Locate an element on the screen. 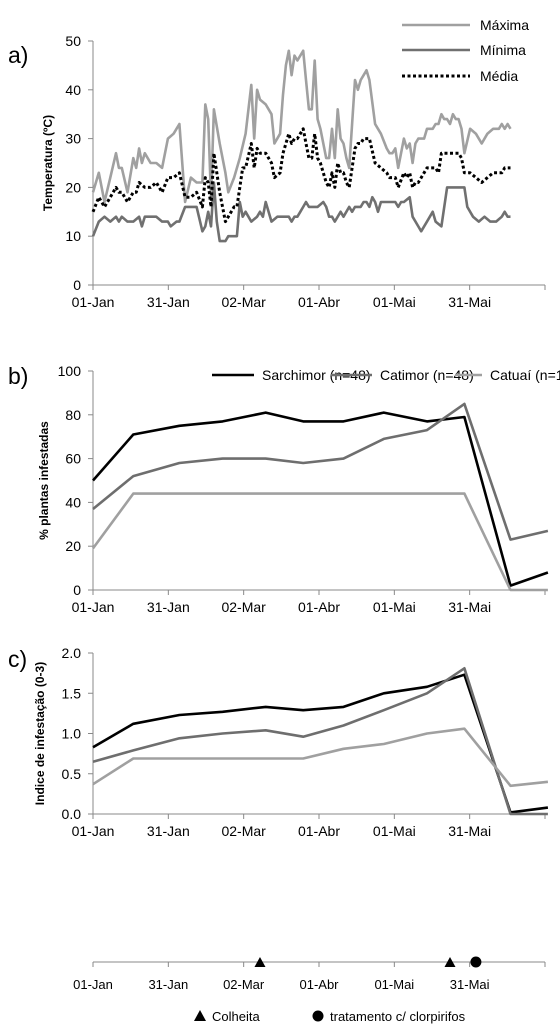 Image resolution: width=560 pixels, height=1026 pixels. panel-3-legend-circle is located at coordinates (318, 1016).